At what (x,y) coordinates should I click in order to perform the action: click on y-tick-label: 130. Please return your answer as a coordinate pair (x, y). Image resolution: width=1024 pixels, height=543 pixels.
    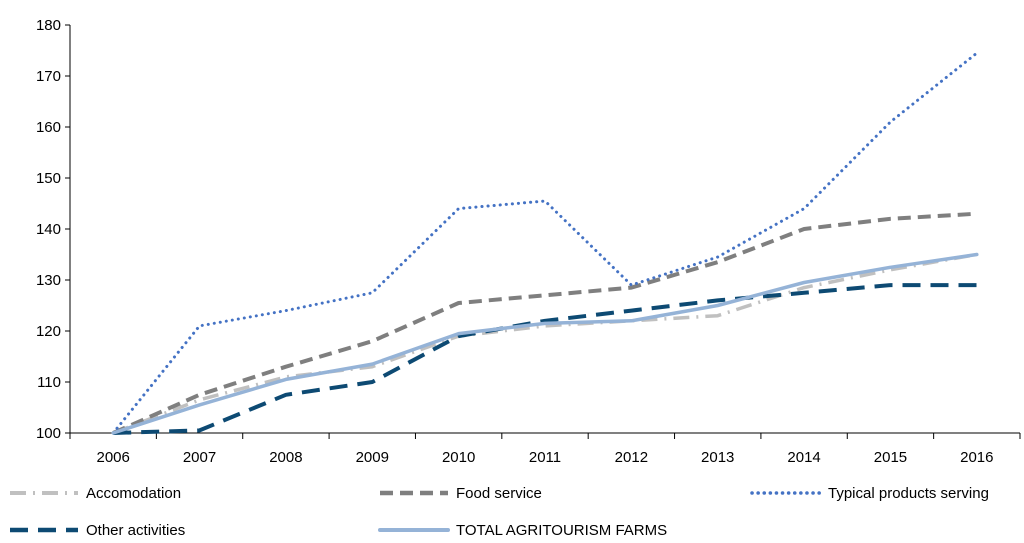
    Looking at the image, I should click on (48, 280).